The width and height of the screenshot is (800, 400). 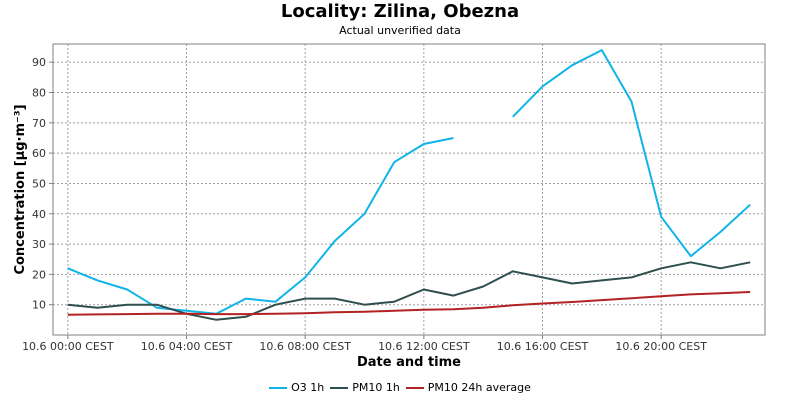 What do you see at coordinates (20, 189) in the screenshot?
I see `y-axis-label: Concentration [µg·m⁻³]` at bounding box center [20, 189].